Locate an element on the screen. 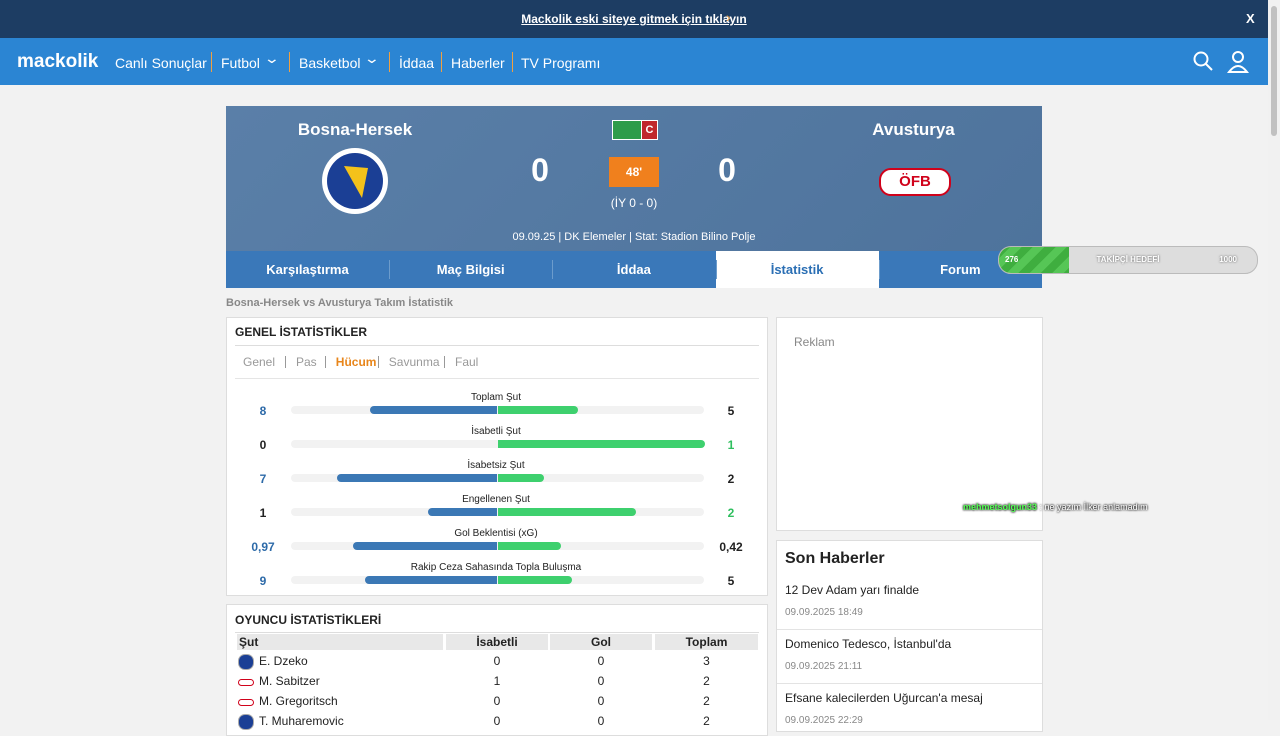 The image size is (1280, 736). away-value: 2 is located at coordinates (731, 513).